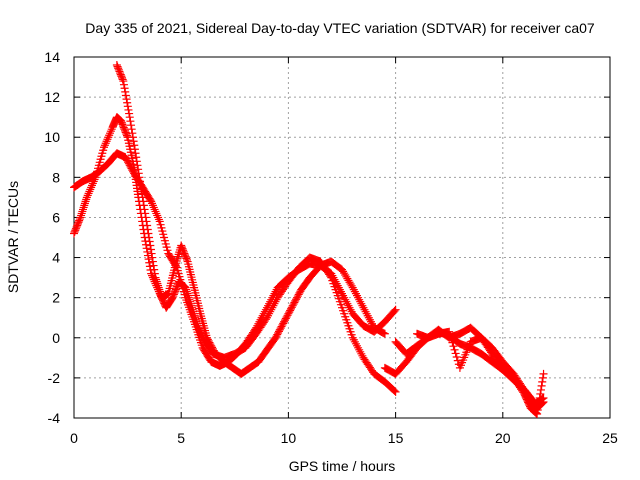  What do you see at coordinates (52, 137) in the screenshot?
I see `y-tick-label: 10` at bounding box center [52, 137].